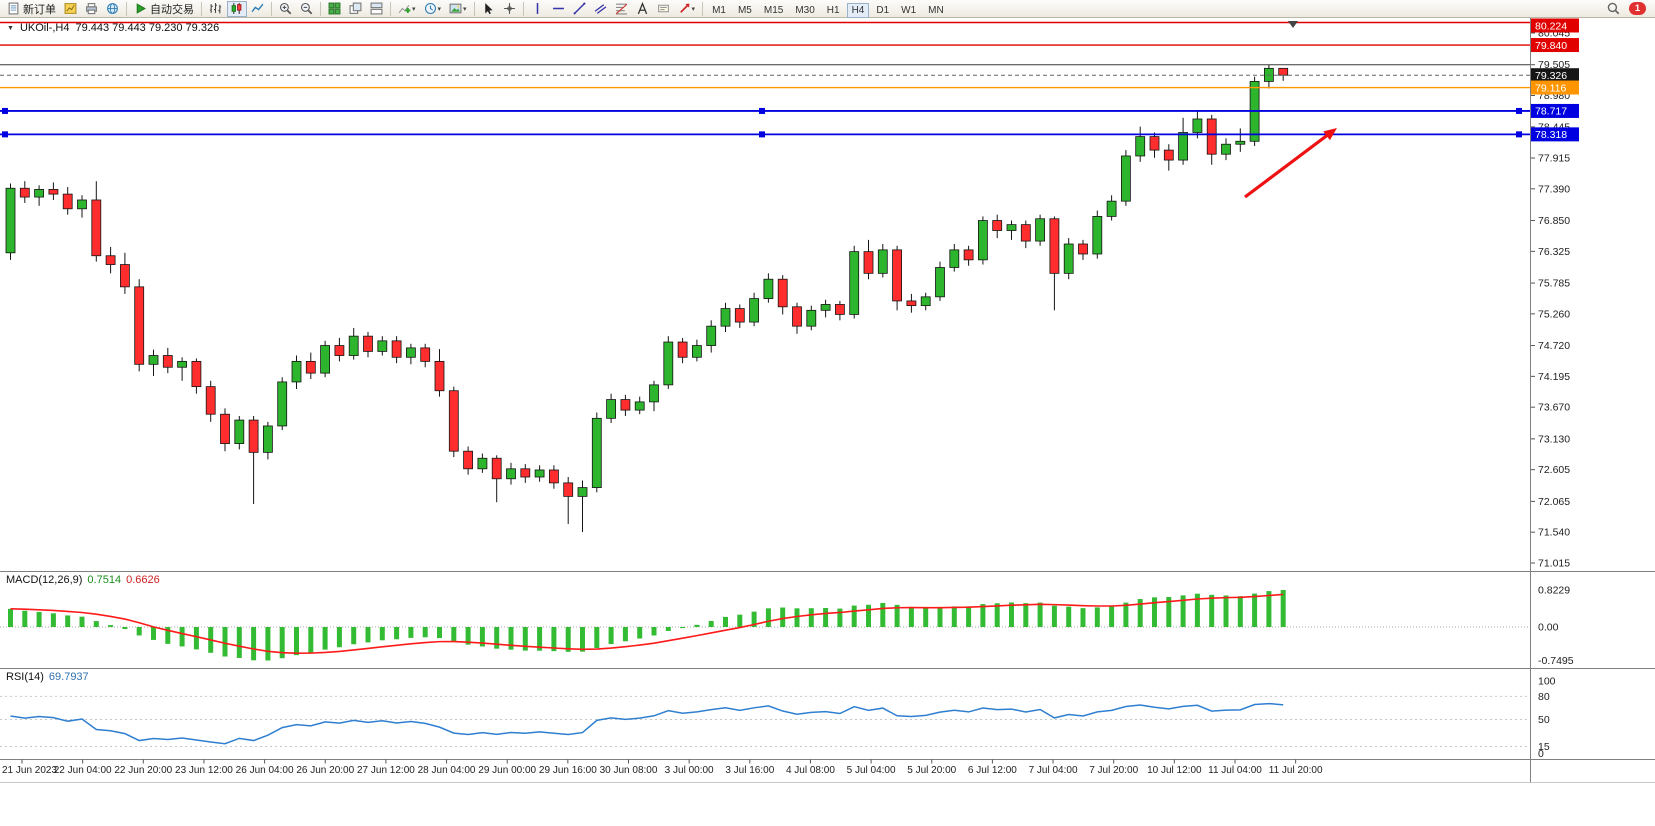 This screenshot has width=1655, height=826. I want to click on print-button, so click(92, 9).